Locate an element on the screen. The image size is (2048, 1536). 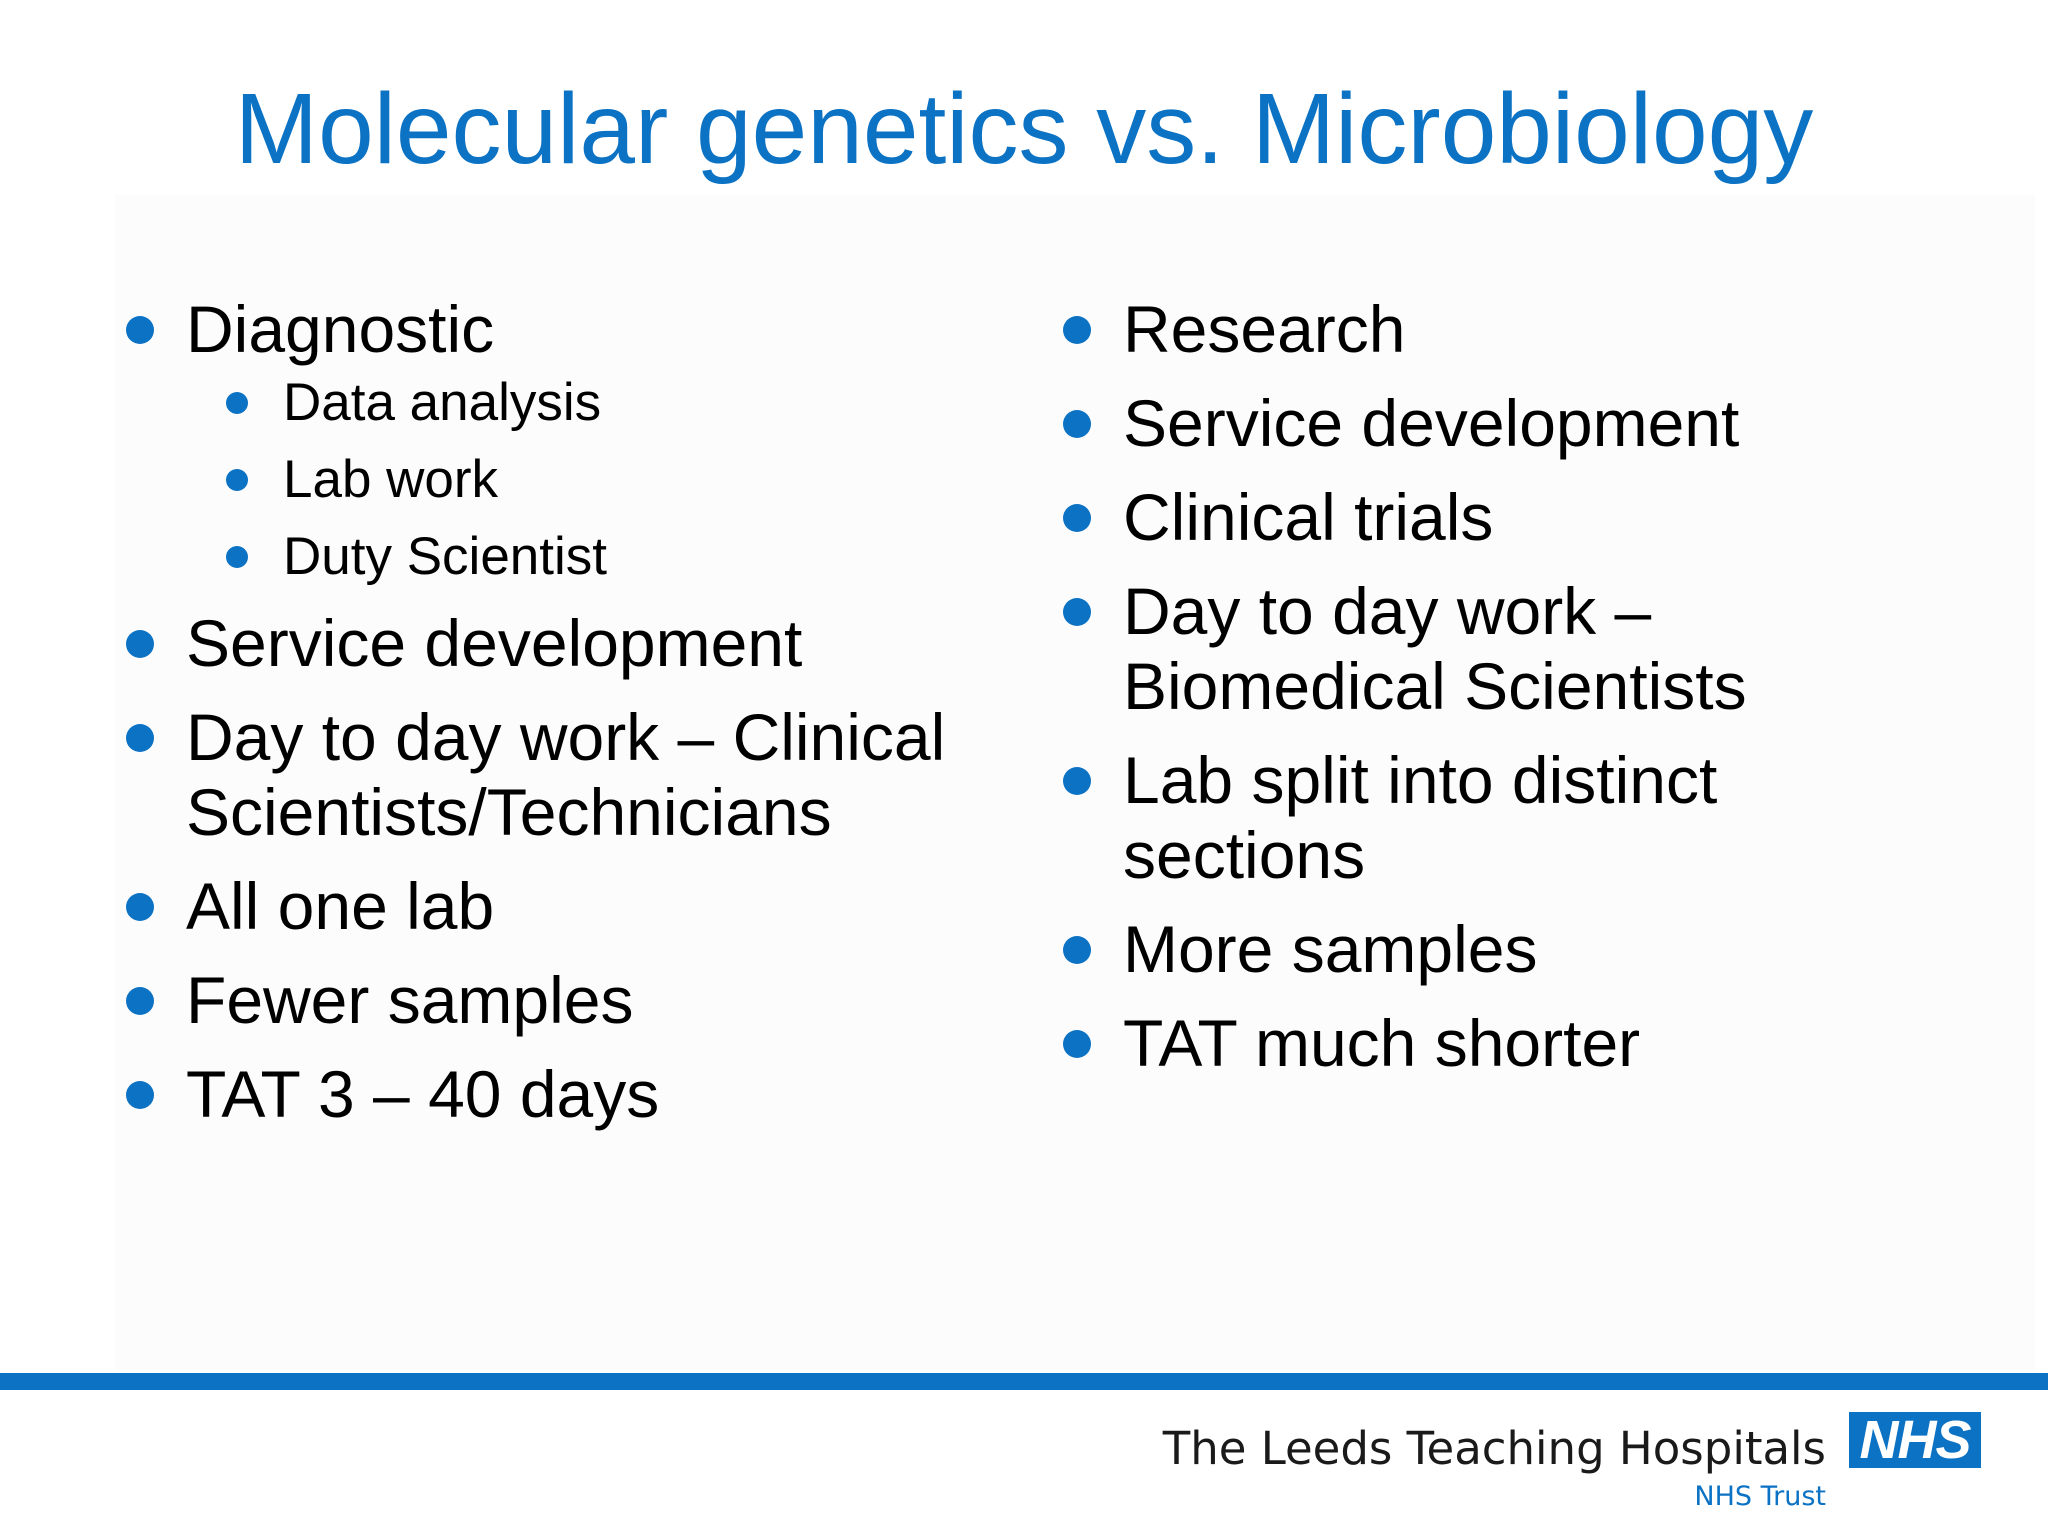
sub-bullet-text: Lab work is located at coordinates (391, 479).